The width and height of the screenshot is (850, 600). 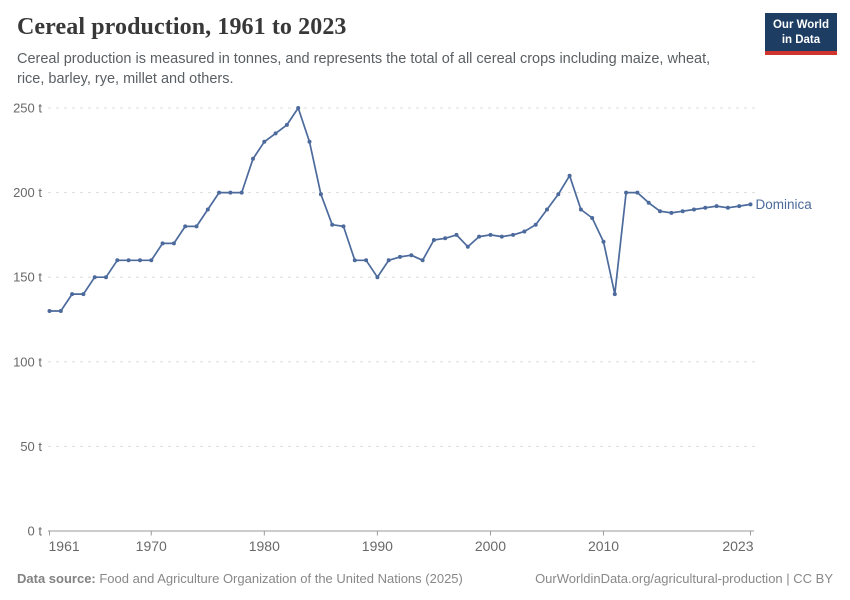 I want to click on x-axis-label: 2023, so click(x=737, y=546).